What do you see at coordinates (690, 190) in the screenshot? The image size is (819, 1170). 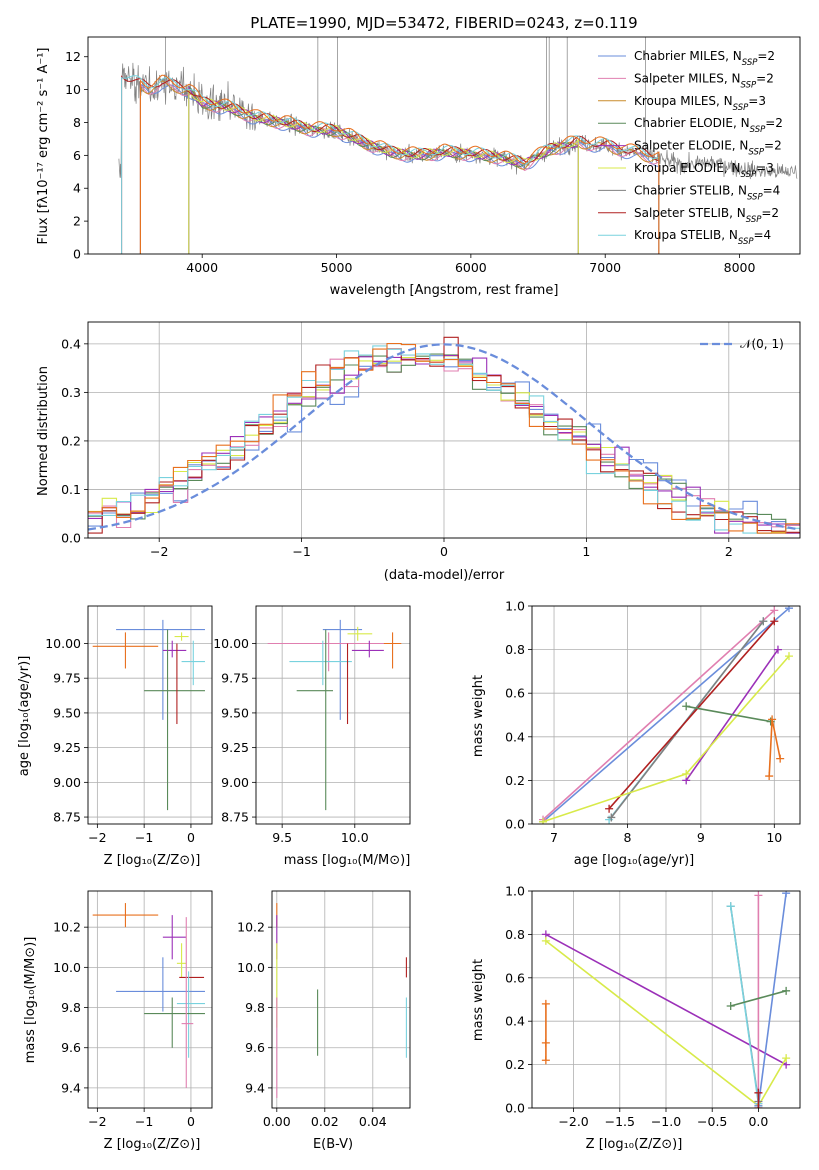 I see `legend-label-main: Chabrier STELIB, N` at bounding box center [690, 190].